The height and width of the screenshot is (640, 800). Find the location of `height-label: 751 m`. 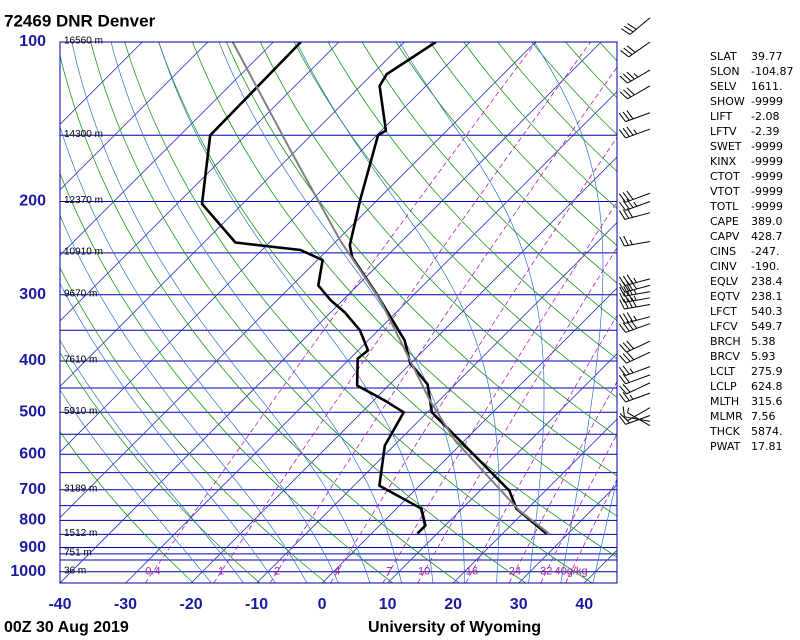

height-label: 751 m is located at coordinates (78, 552).